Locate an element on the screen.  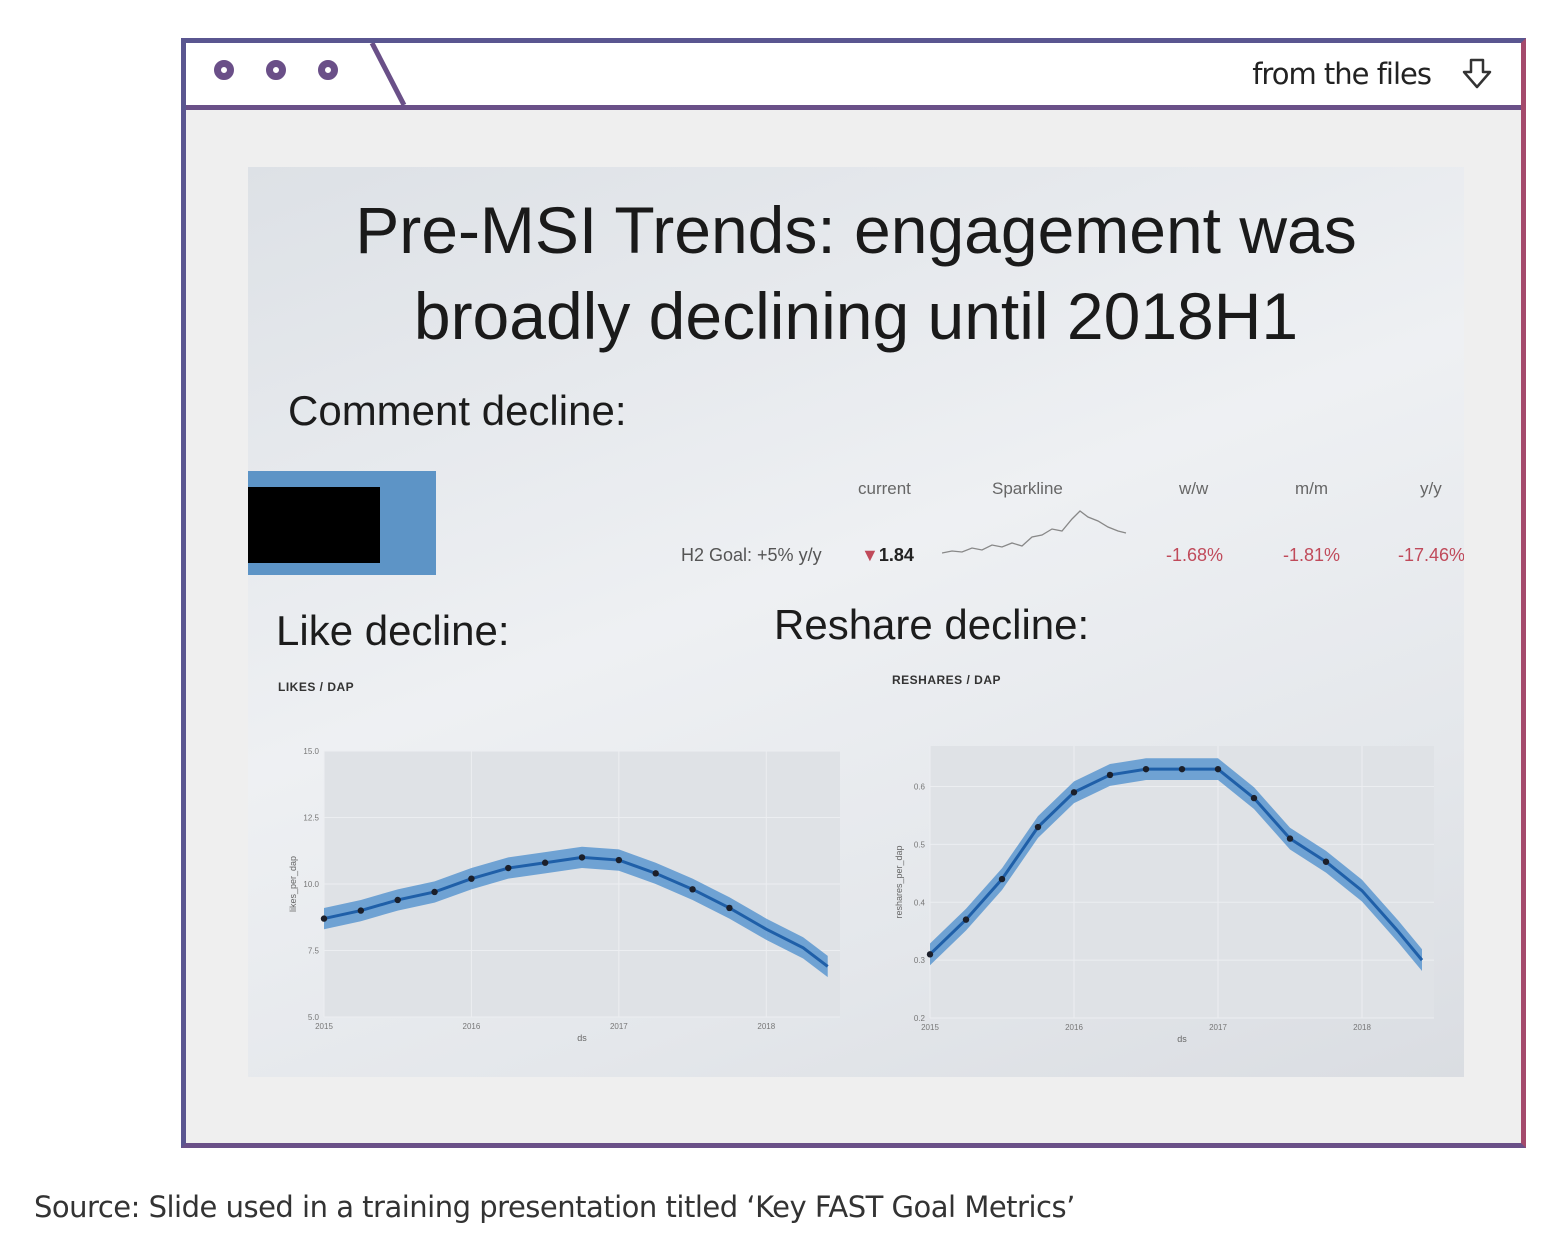
current-value: ▼1.84 is located at coordinates (887, 555).